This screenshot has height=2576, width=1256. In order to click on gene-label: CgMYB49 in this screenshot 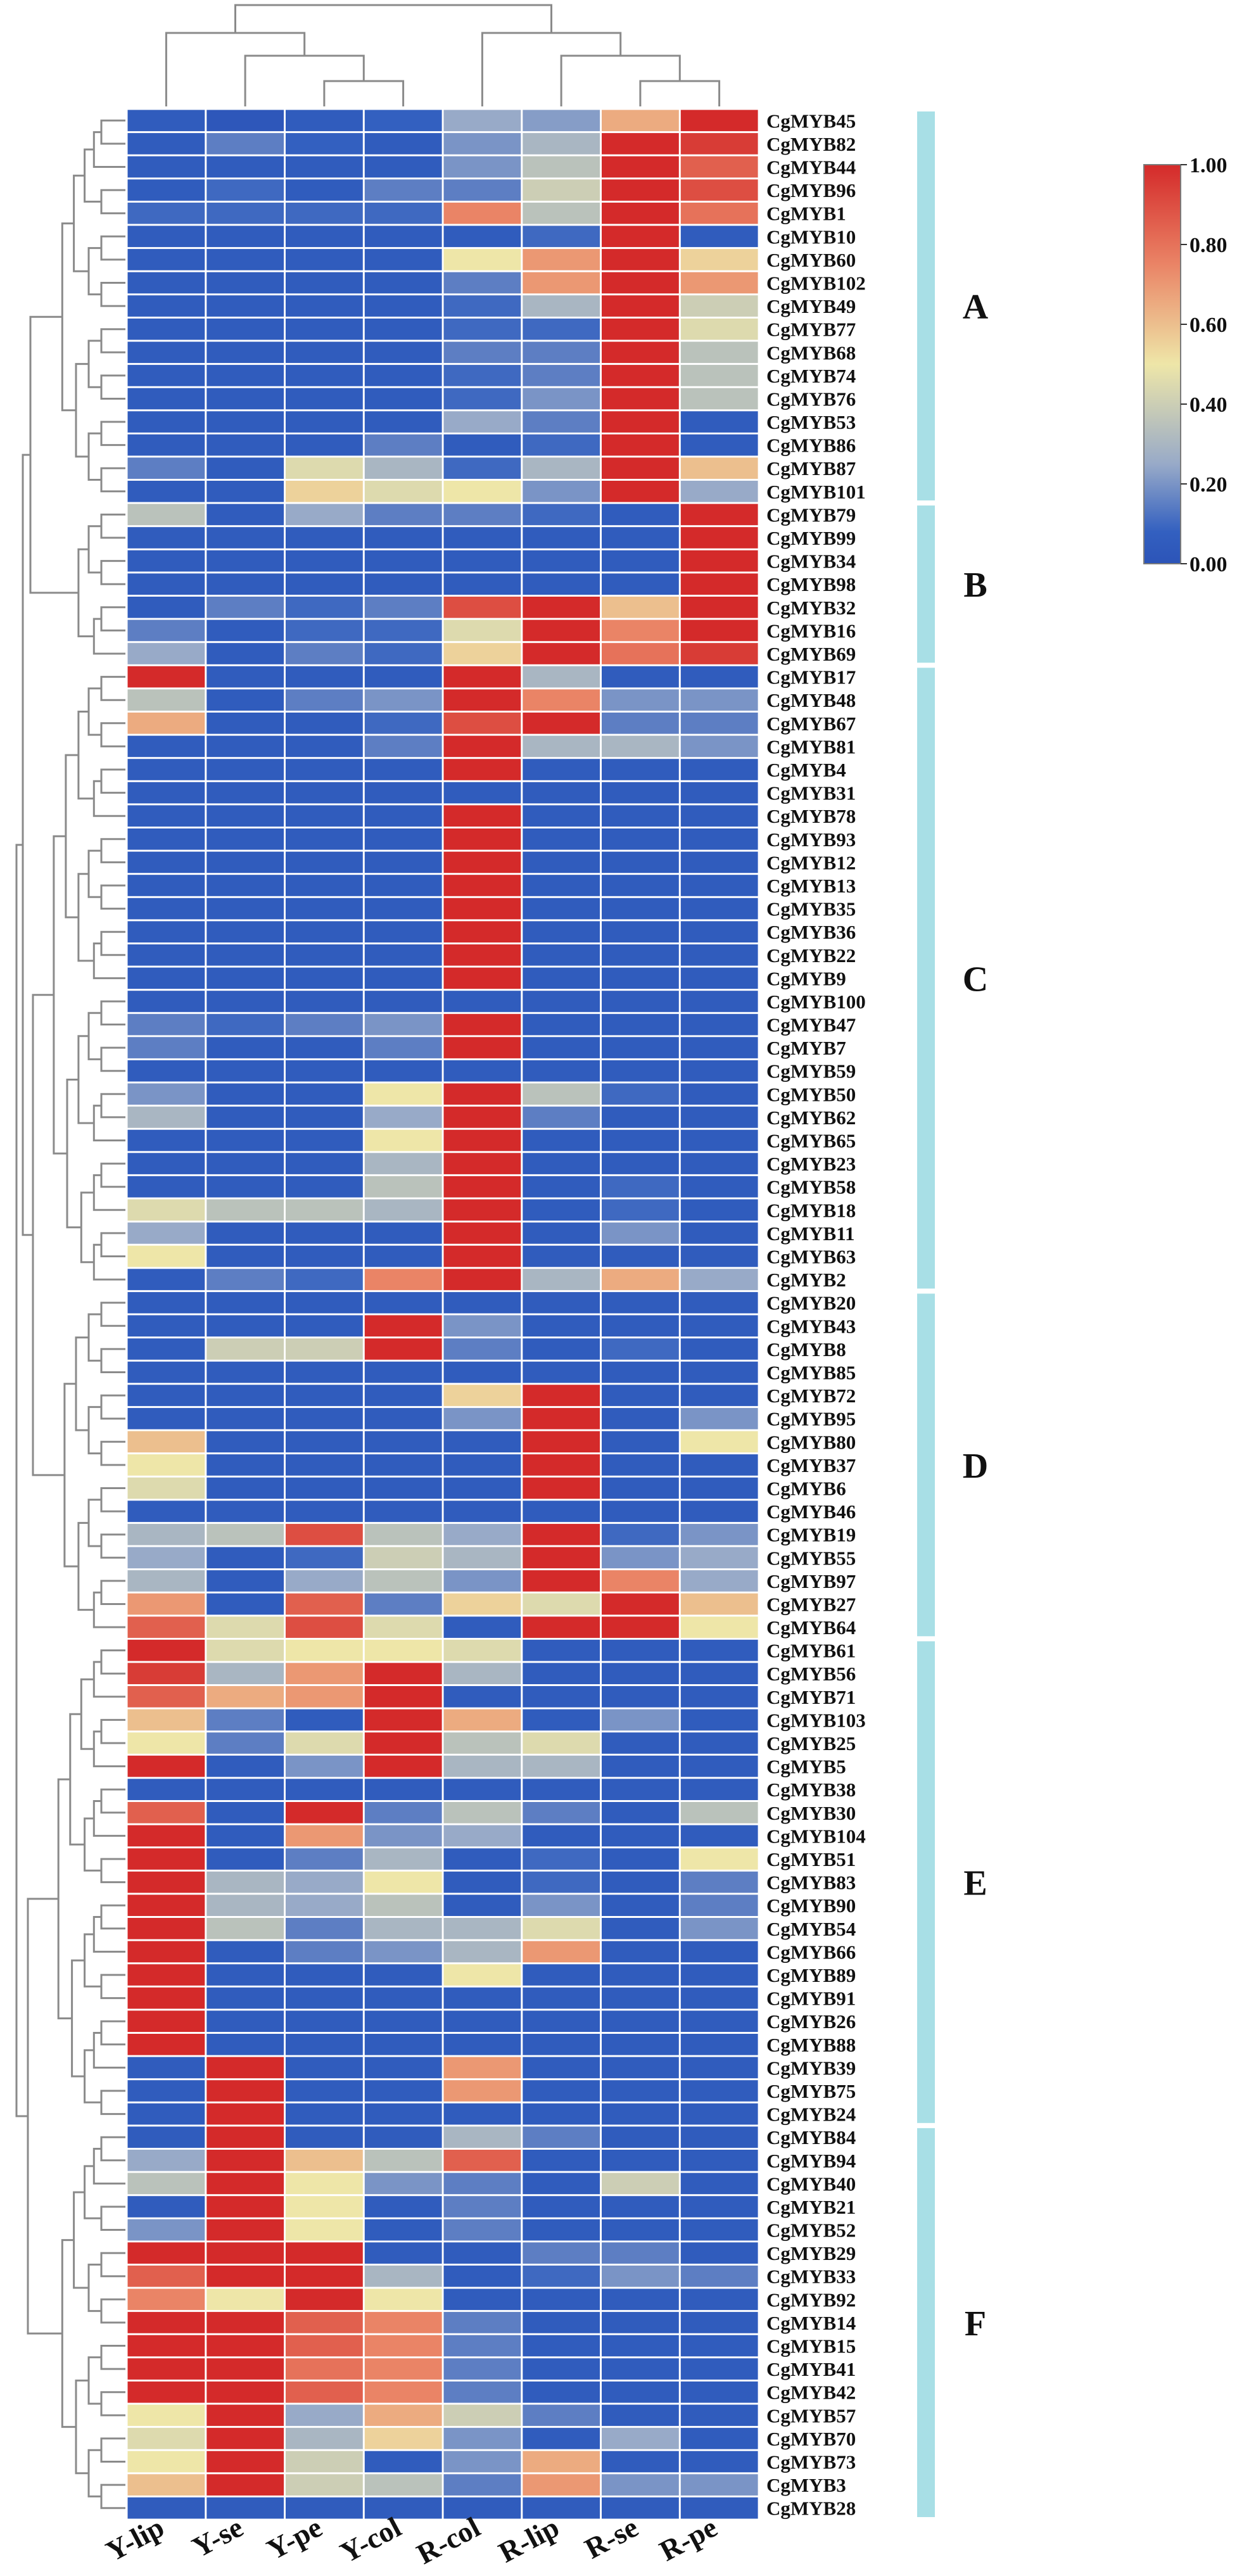, I will do `click(811, 306)`.